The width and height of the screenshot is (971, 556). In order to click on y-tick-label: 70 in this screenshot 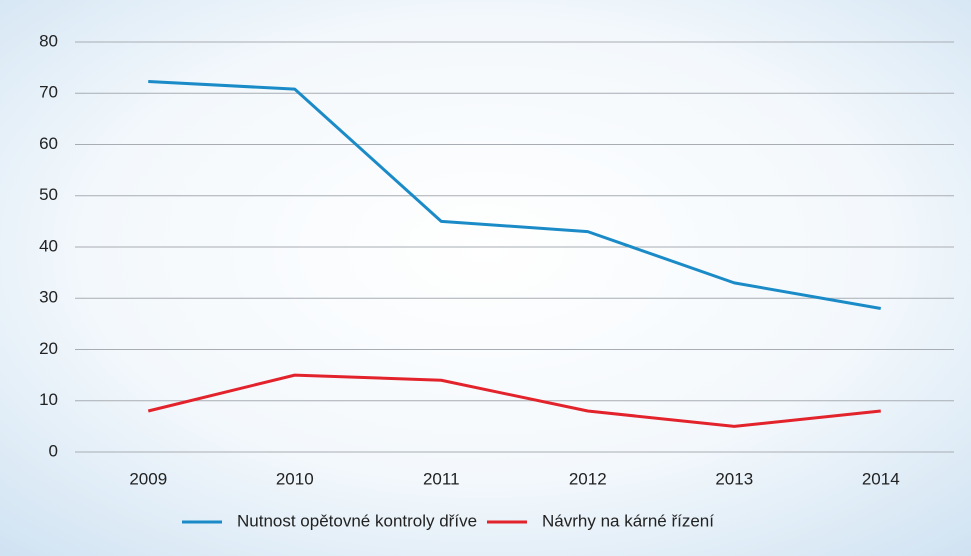, I will do `click(48, 92)`.